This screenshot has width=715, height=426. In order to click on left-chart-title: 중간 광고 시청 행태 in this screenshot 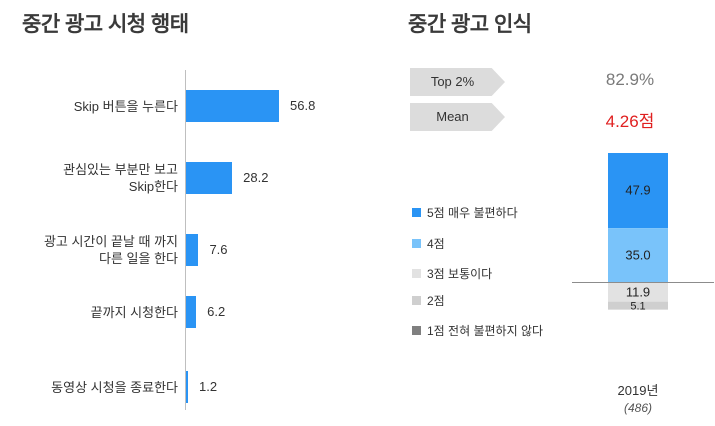, I will do `click(105, 24)`.